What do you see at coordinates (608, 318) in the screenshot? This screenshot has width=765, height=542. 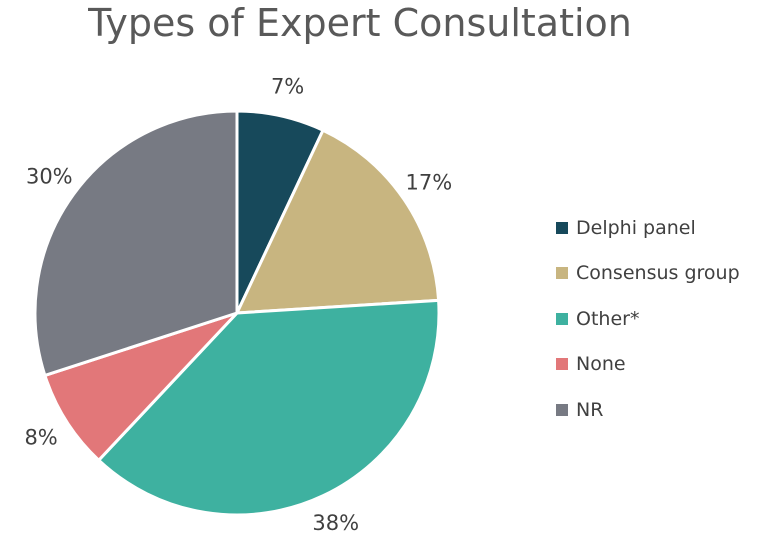 I see `legend-label: Other*` at bounding box center [608, 318].